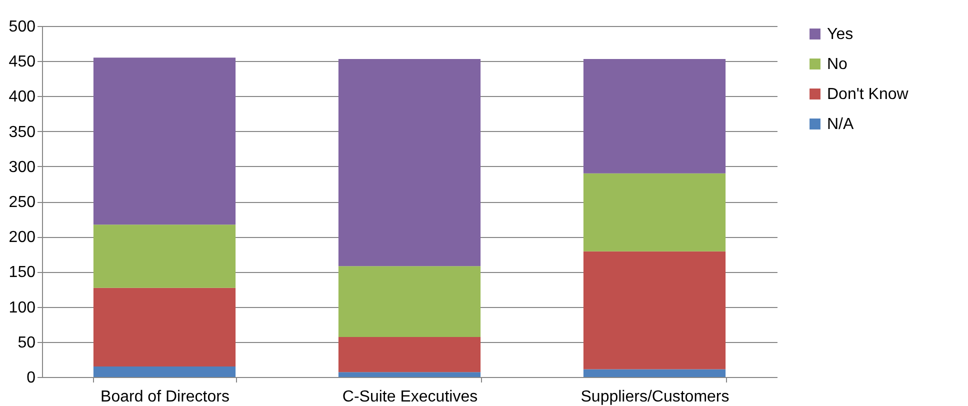  Describe the element at coordinates (837, 64) in the screenshot. I see `legend-label: No` at that location.